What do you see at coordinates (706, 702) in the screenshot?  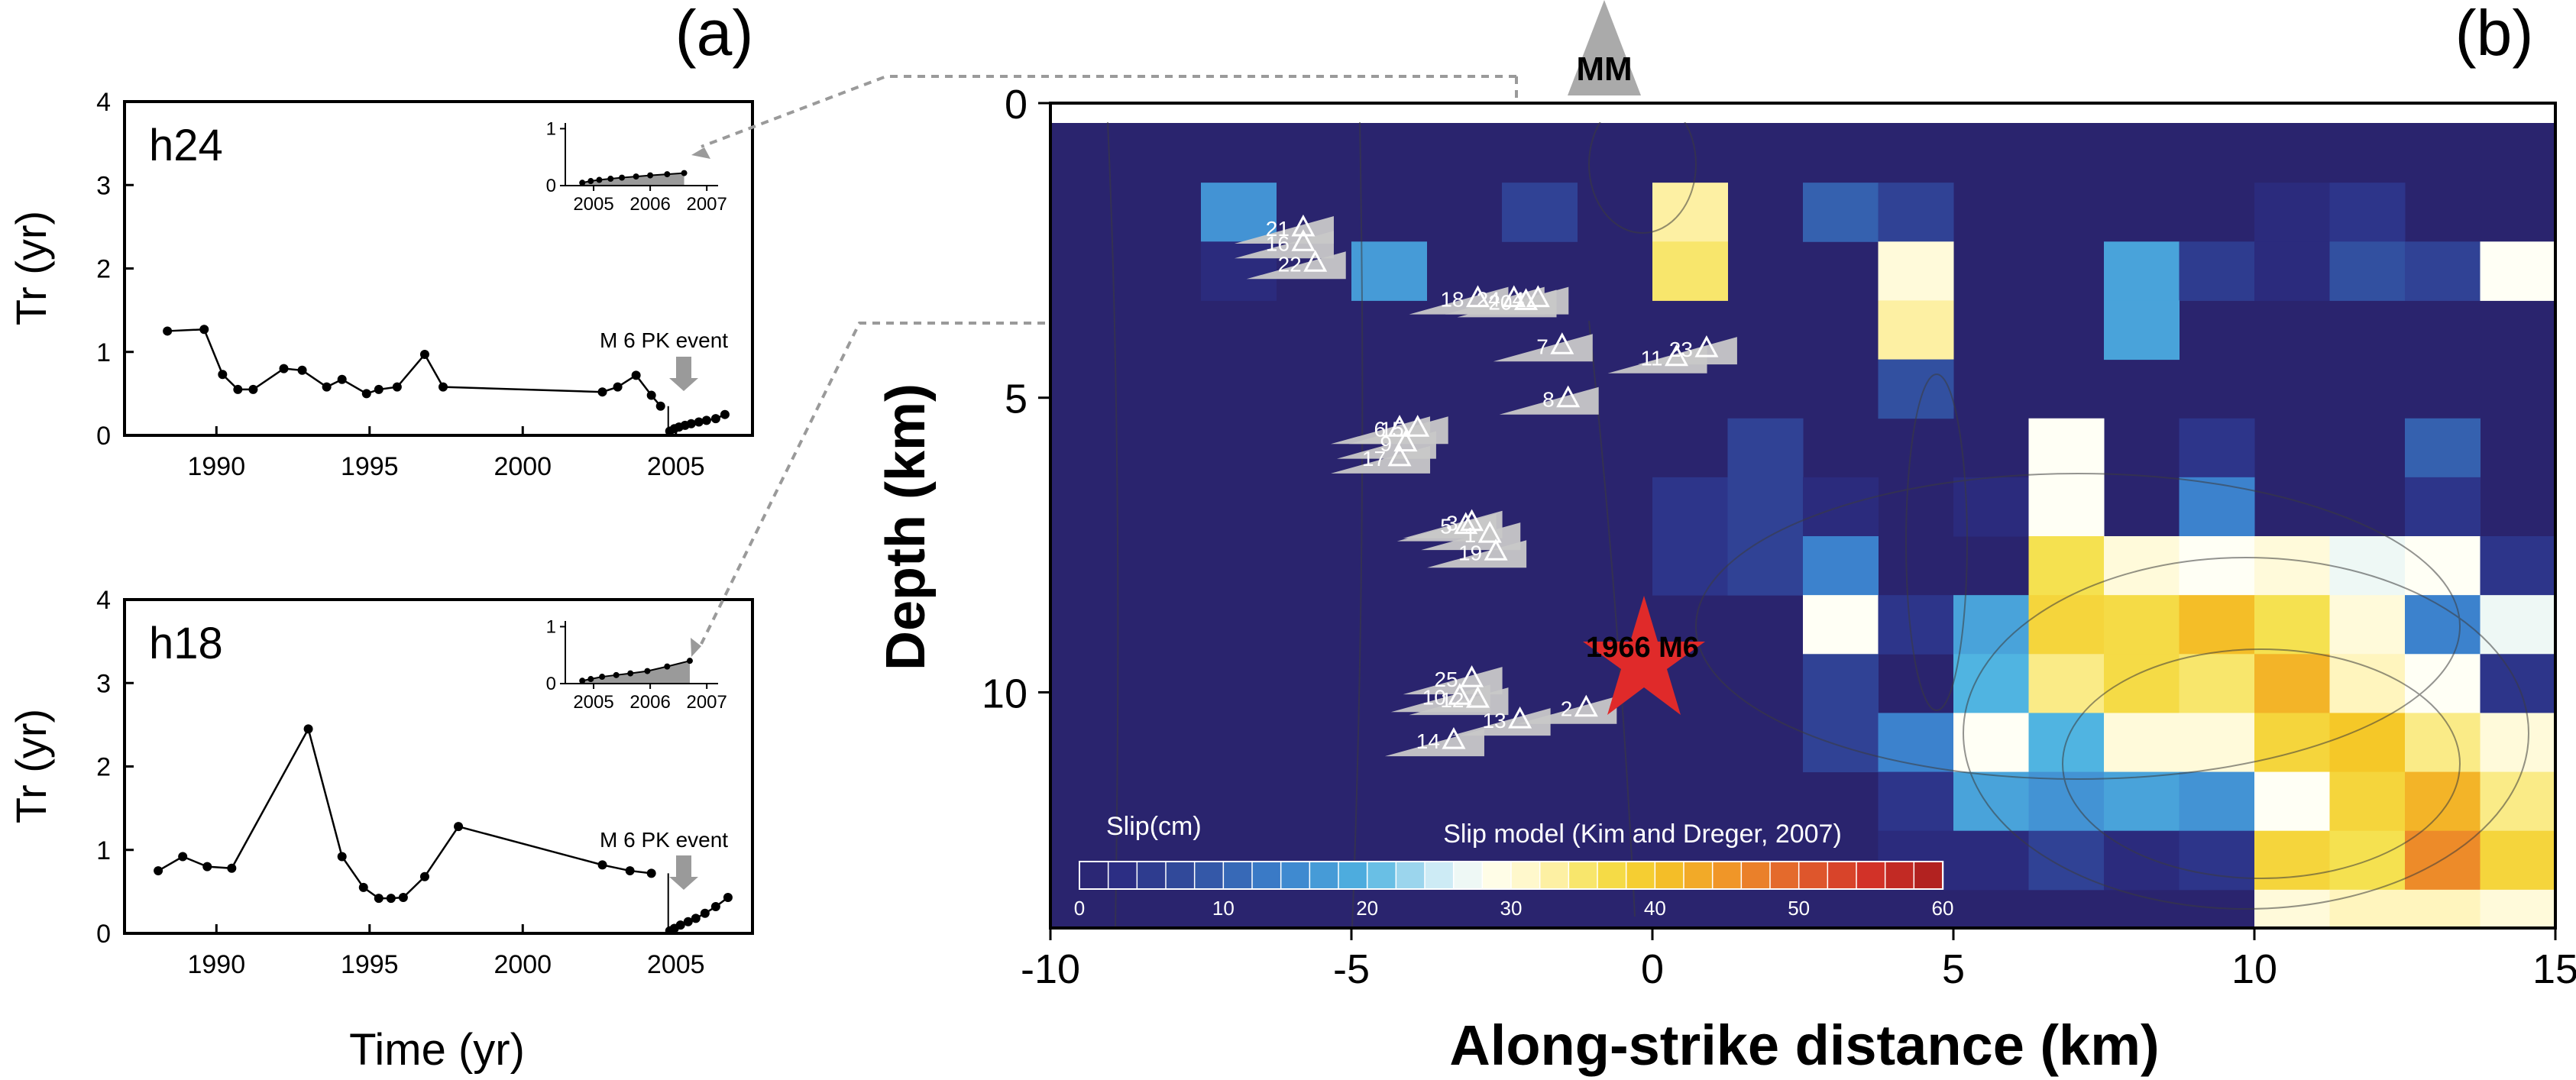 I see `a2-inset-xtick-label: 2007` at bounding box center [706, 702].